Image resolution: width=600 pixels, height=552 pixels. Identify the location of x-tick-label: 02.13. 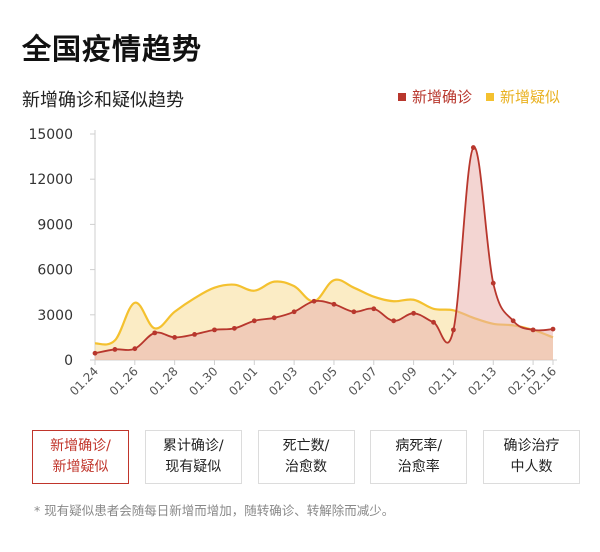
(482, 381).